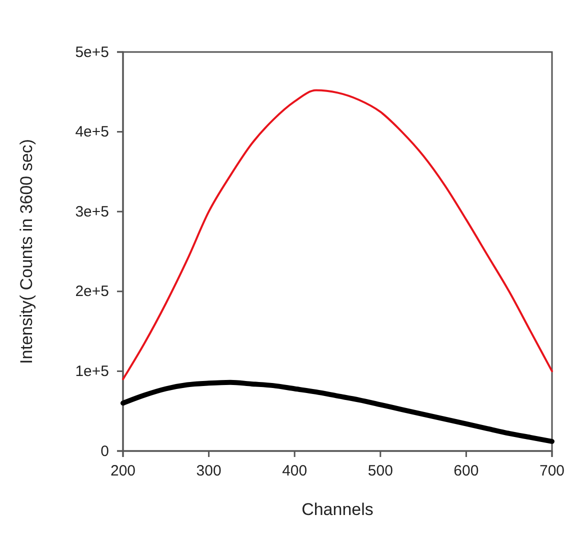 The width and height of the screenshot is (573, 538). I want to click on x-tick-label: 300, so click(209, 471).